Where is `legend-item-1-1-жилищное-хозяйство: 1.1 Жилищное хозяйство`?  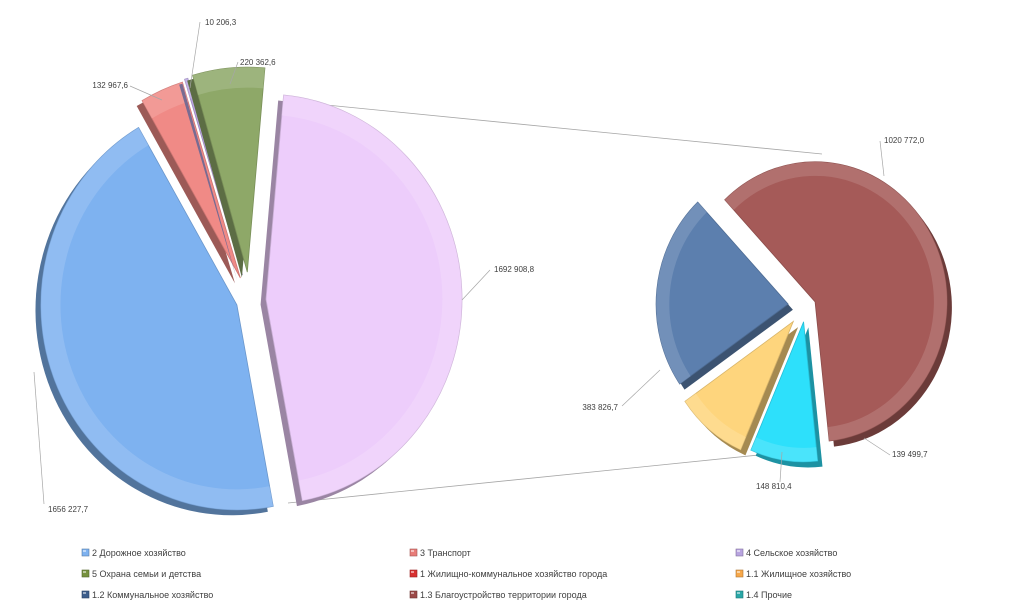
legend-item-1-1-жилищное-хозяйство: 1.1 Жилищное хозяйство is located at coordinates (793, 574).